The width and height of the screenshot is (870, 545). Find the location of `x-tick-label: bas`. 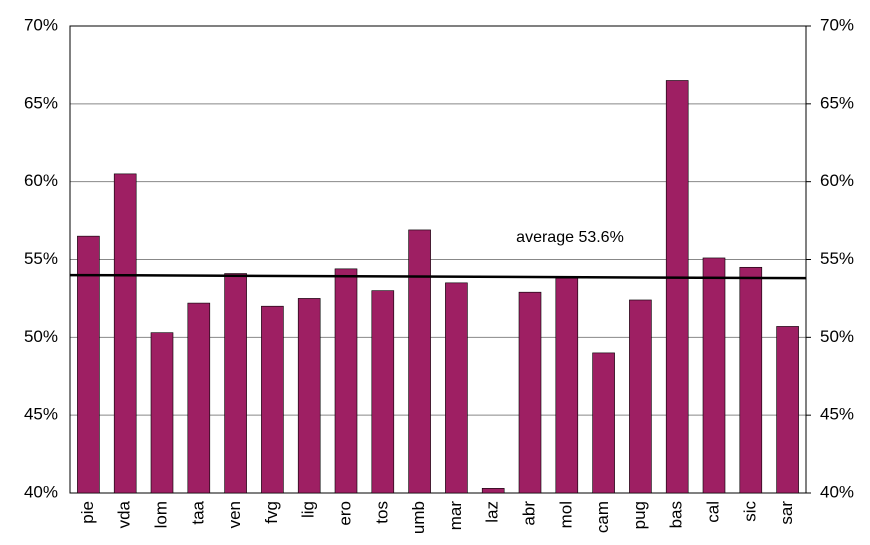

x-tick-label: bas is located at coordinates (676, 514).